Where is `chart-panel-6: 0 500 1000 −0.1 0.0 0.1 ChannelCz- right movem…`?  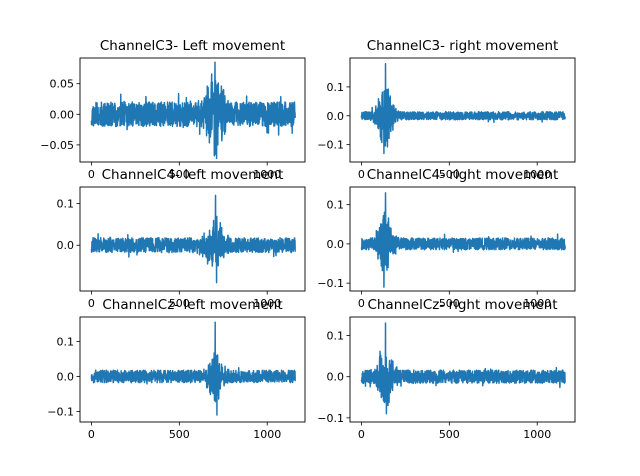
chart-panel-6: 0 500 1000 −0.1 0.0 0.1 ChannelCz- right movem… is located at coordinates (446, 369).